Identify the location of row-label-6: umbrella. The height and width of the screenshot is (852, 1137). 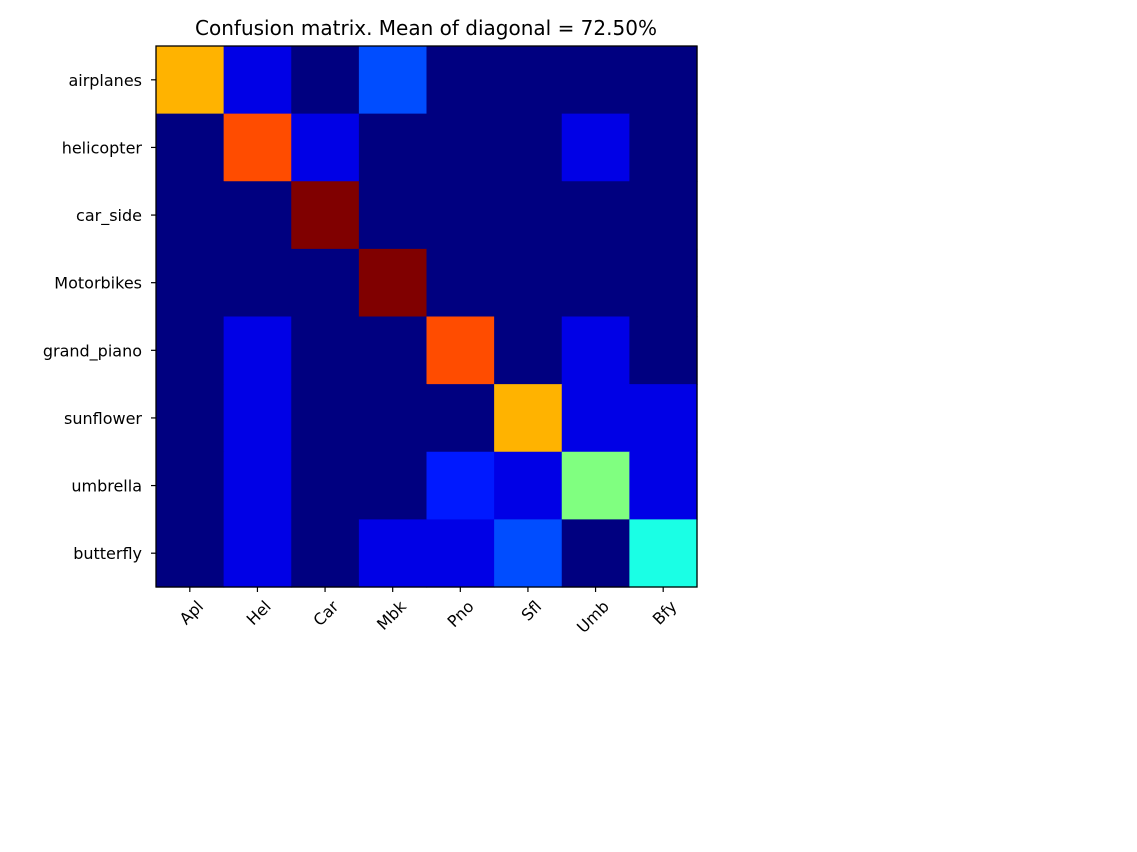
(106, 486).